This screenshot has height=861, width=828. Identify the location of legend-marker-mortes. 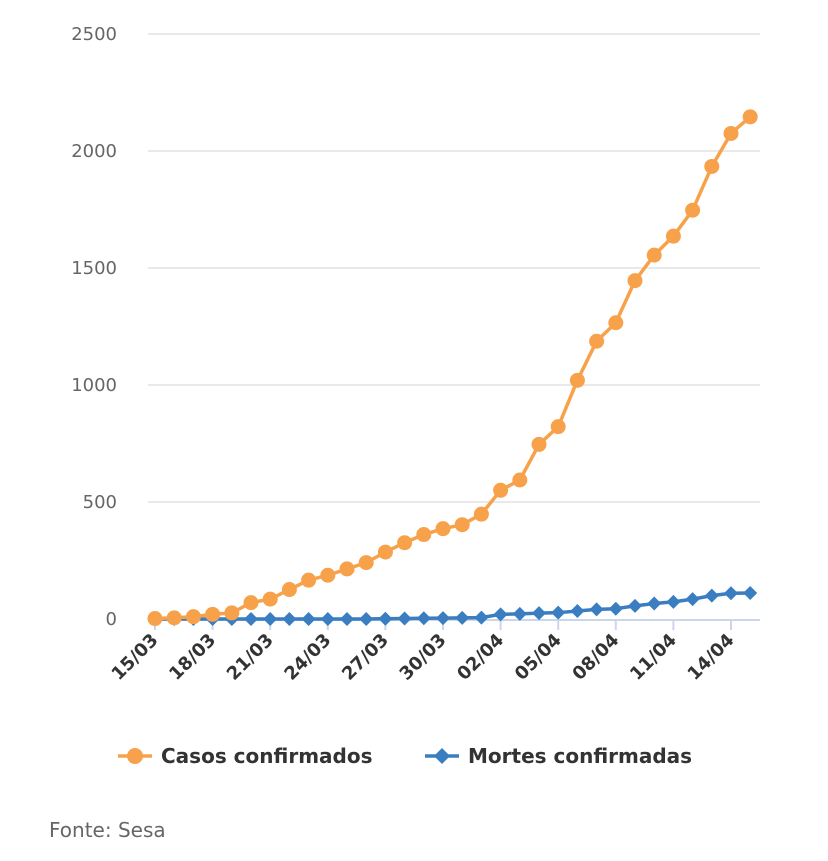
(442, 756).